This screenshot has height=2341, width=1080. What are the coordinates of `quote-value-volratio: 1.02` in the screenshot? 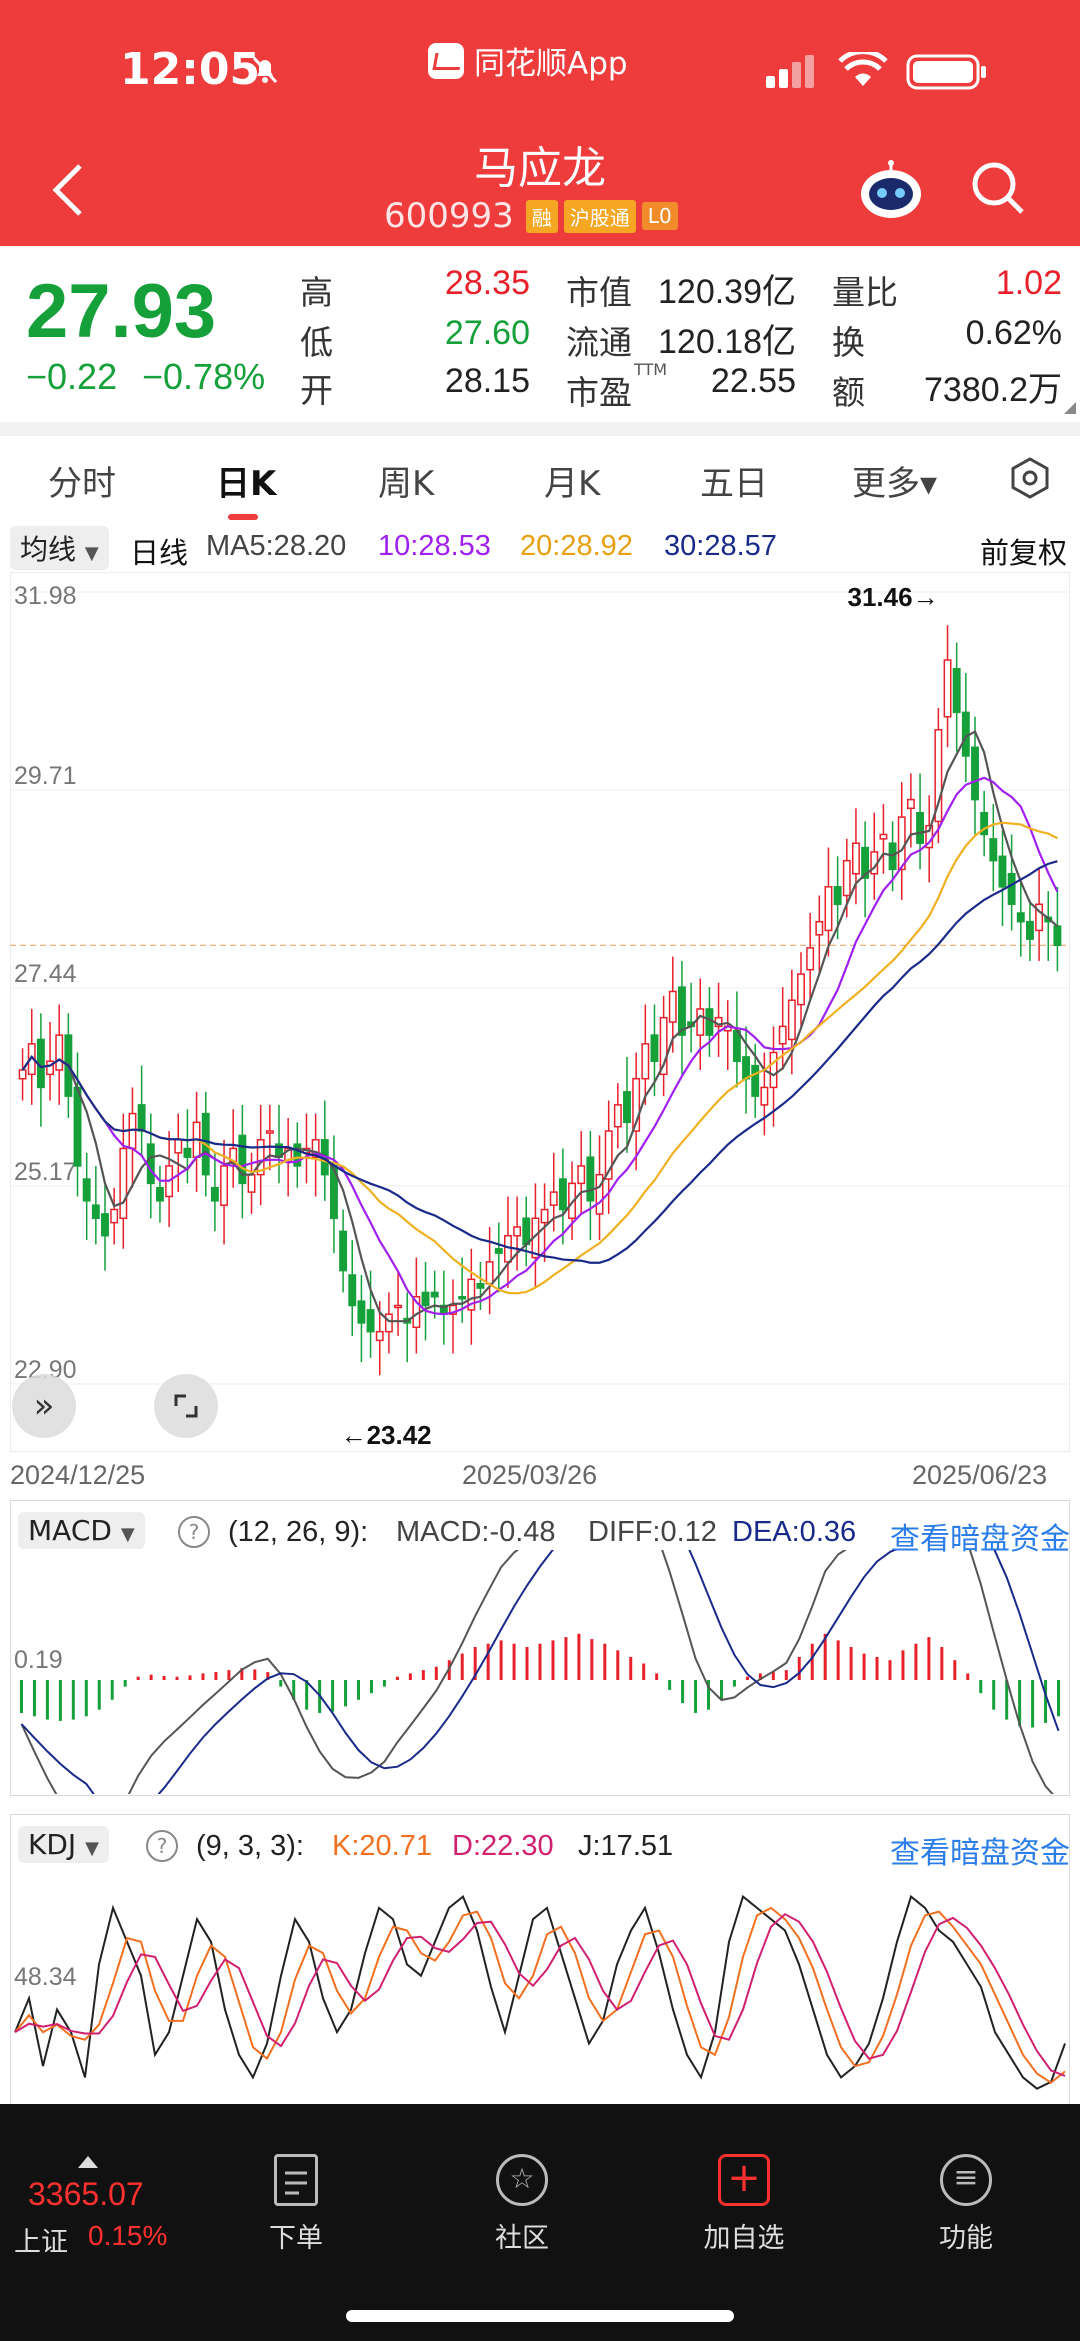 It's located at (1028, 283).